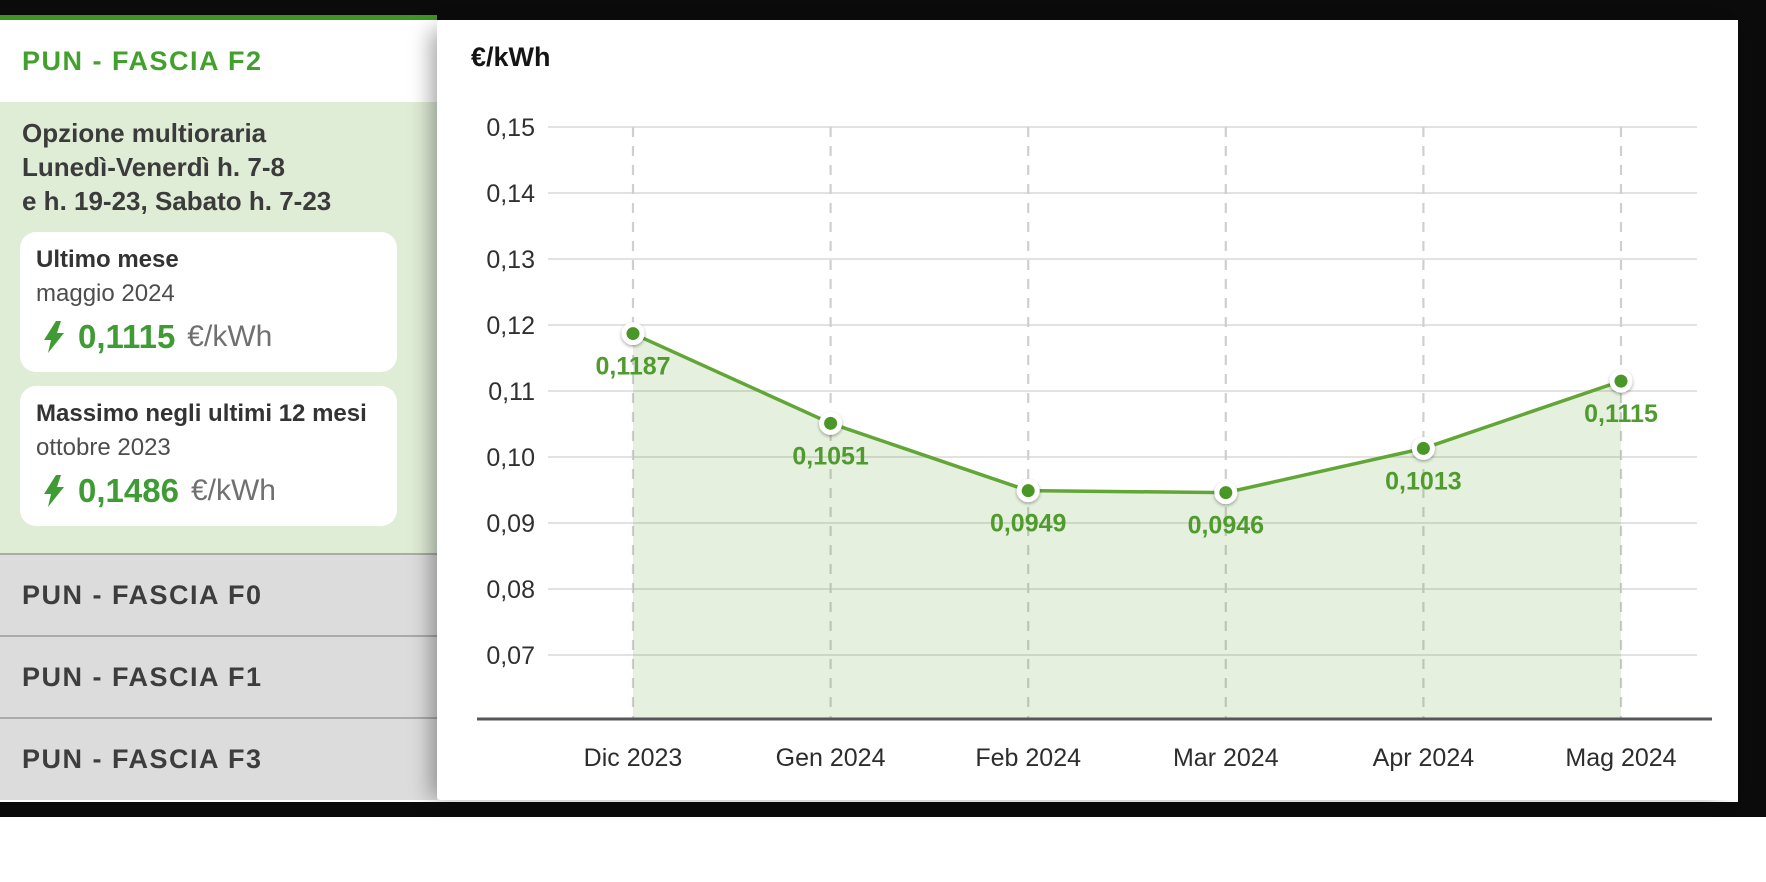  Describe the element at coordinates (208, 302) in the screenshot. I see `stat-card-last-month: Ultimo mese maggio 2024 0,1115 €/kWh` at that location.